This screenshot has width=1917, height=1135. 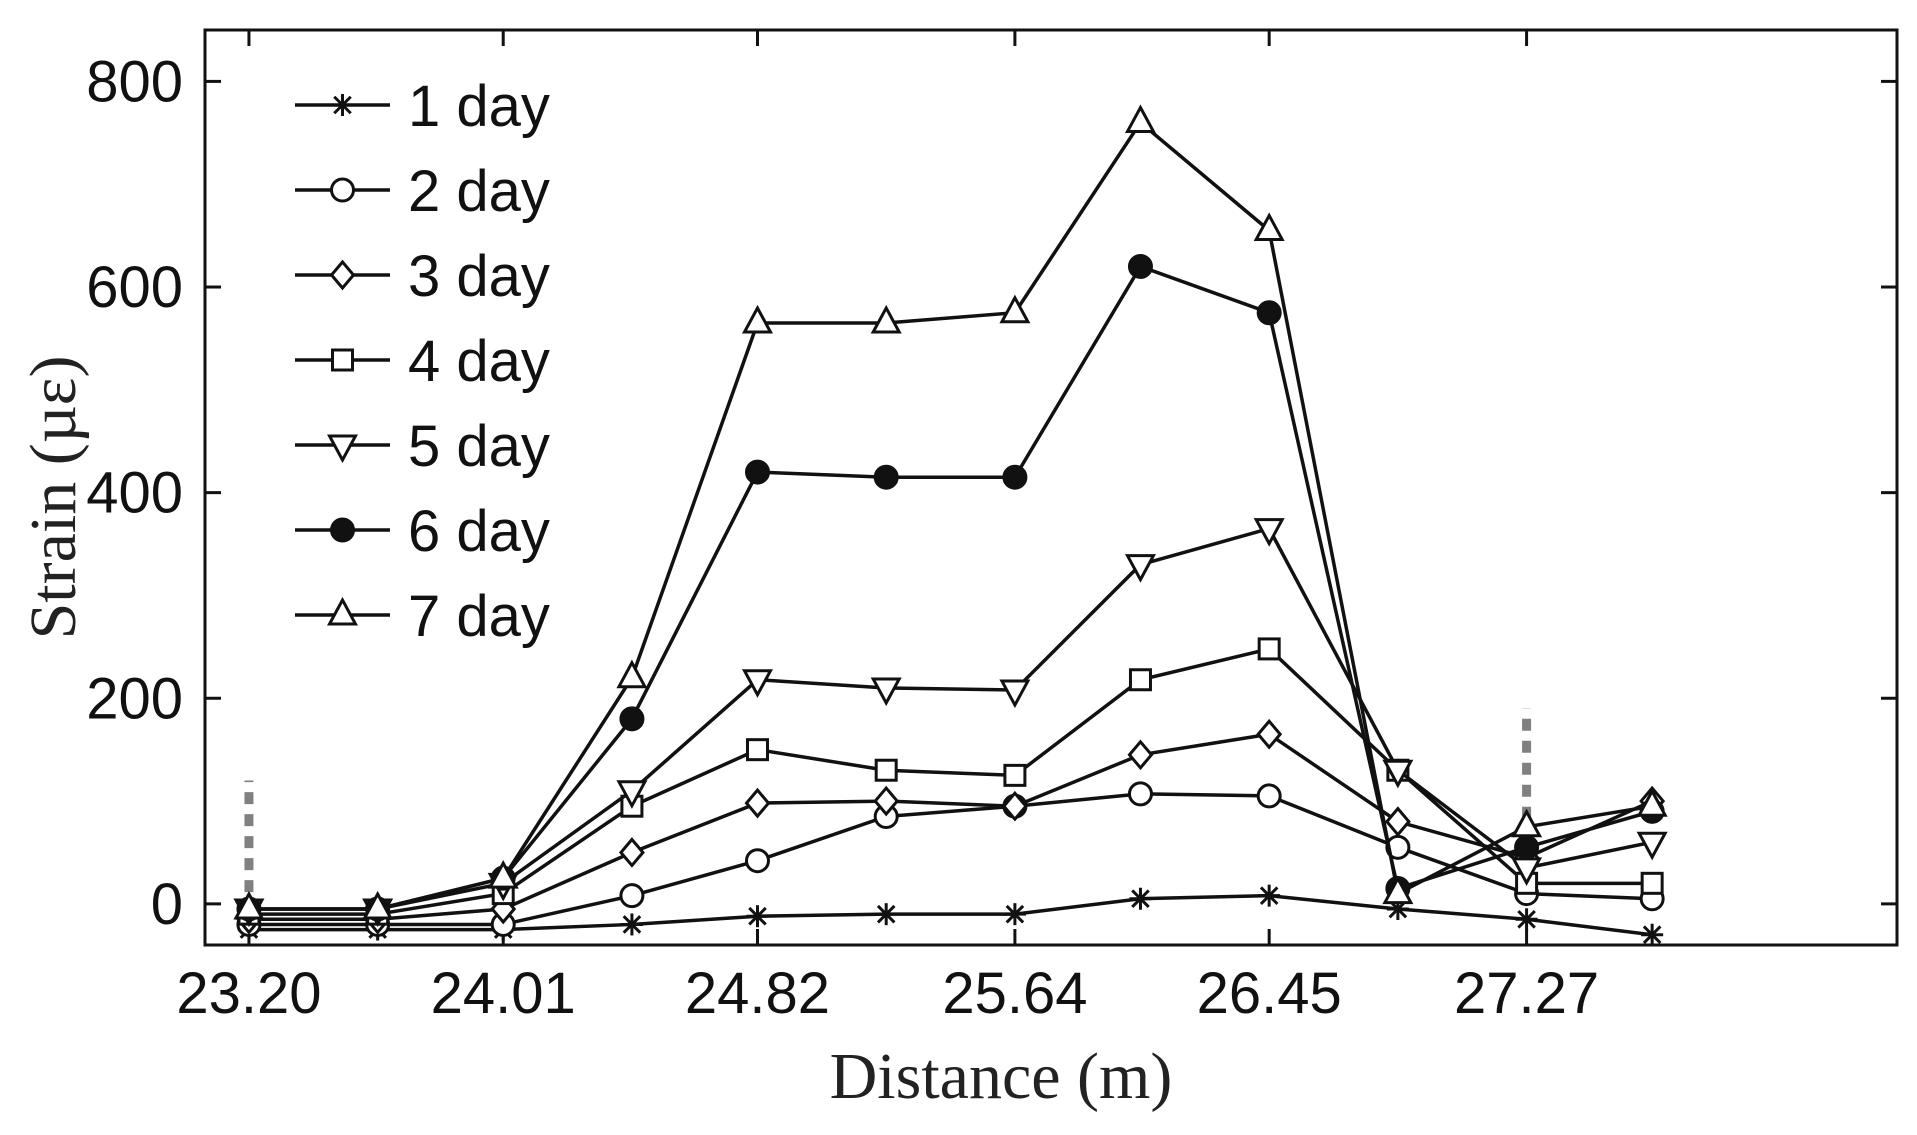 What do you see at coordinates (134, 81) in the screenshot?
I see `y-tick-label: 800` at bounding box center [134, 81].